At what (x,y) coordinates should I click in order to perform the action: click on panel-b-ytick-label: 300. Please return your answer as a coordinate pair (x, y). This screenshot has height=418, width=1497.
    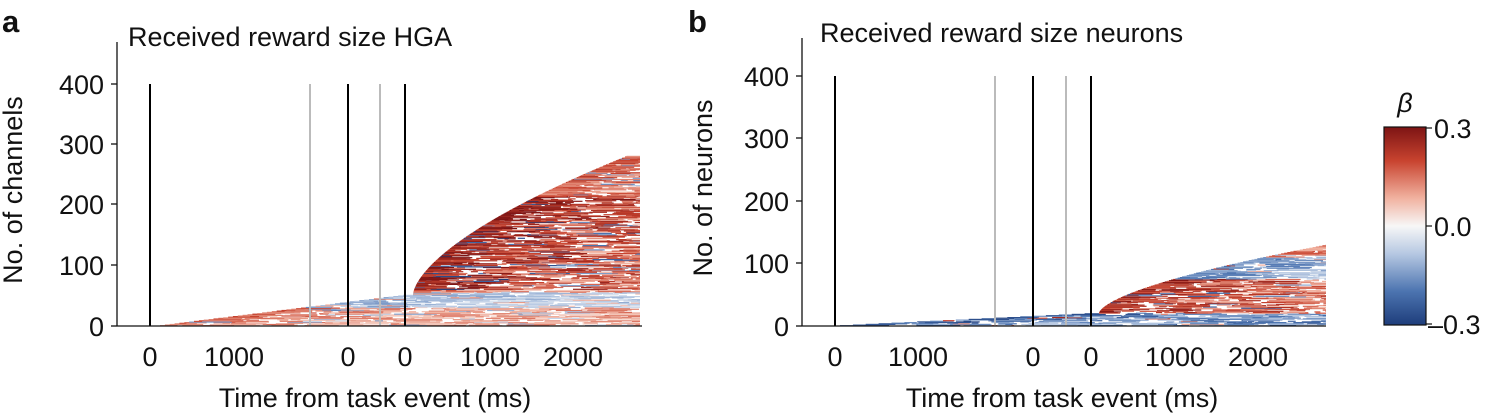
    Looking at the image, I should click on (766, 139).